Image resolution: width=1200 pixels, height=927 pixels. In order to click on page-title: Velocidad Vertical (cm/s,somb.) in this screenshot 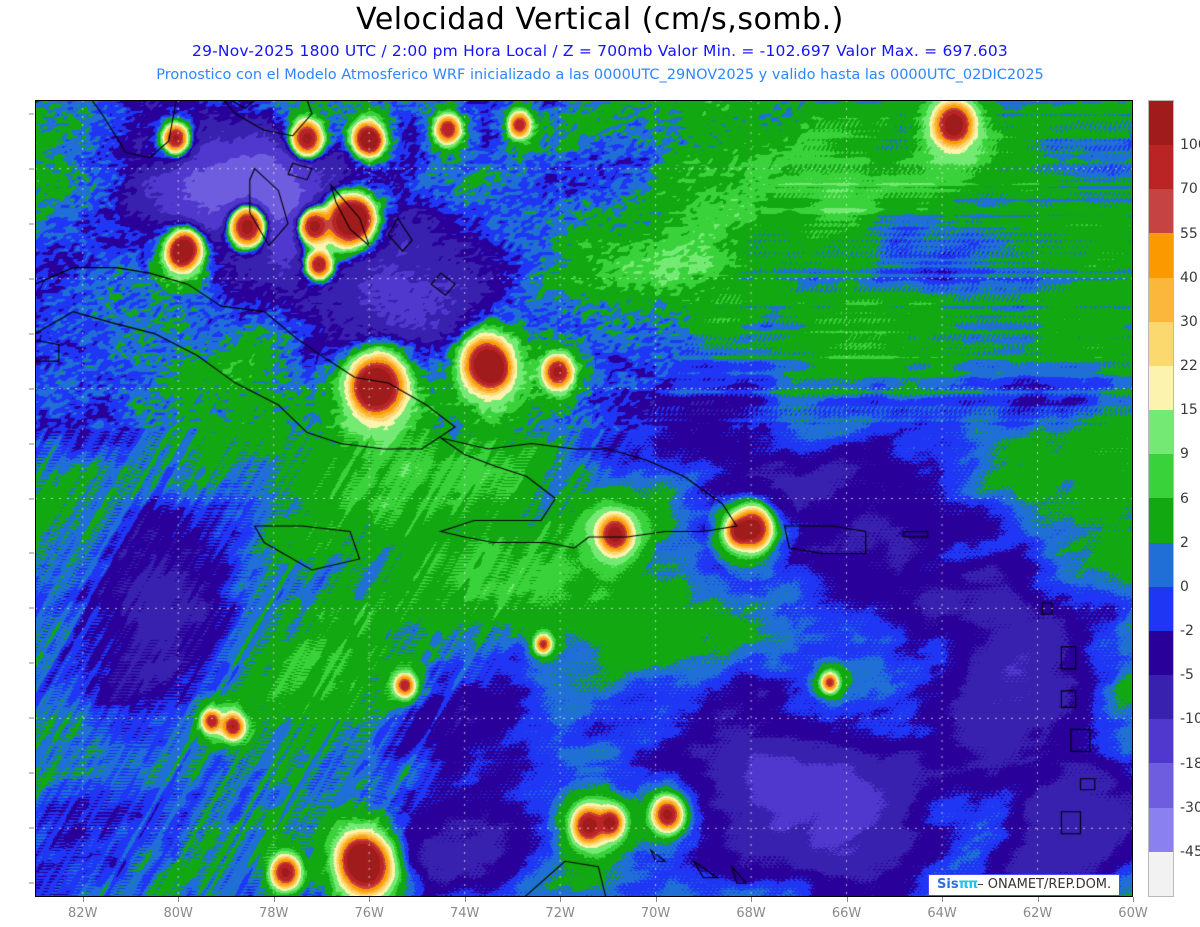, I will do `click(600, 19)`.